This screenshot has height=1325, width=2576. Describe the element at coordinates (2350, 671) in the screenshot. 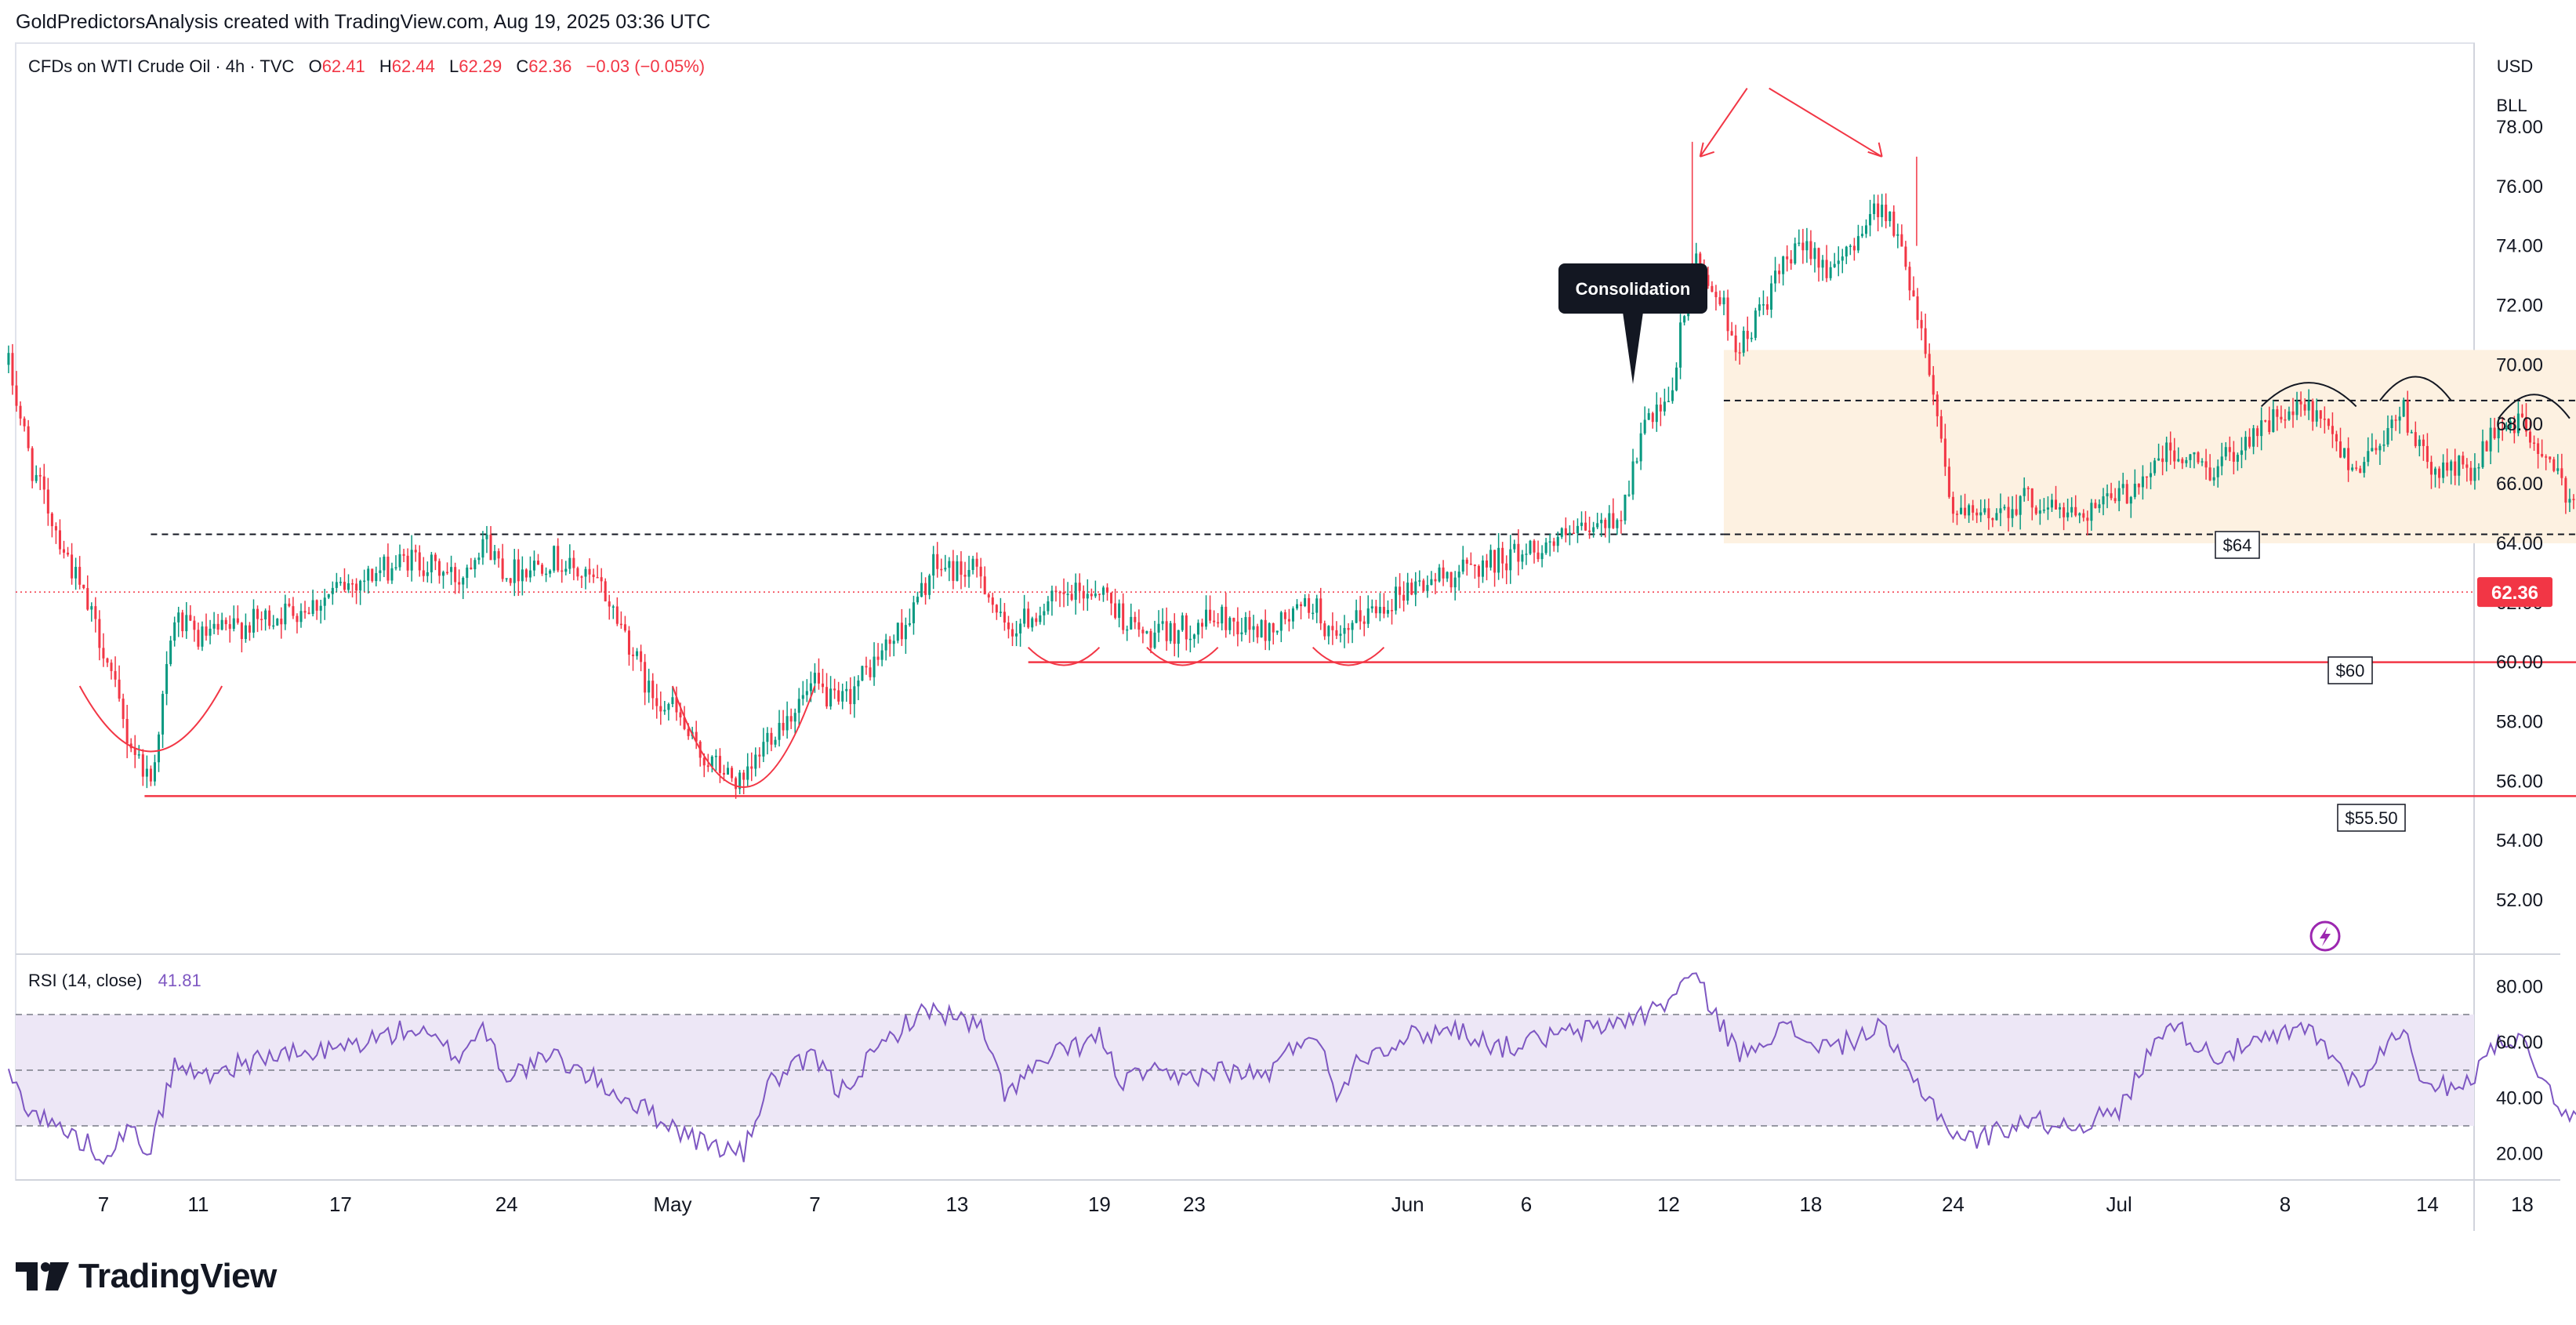

I see `label-60: $60` at that location.